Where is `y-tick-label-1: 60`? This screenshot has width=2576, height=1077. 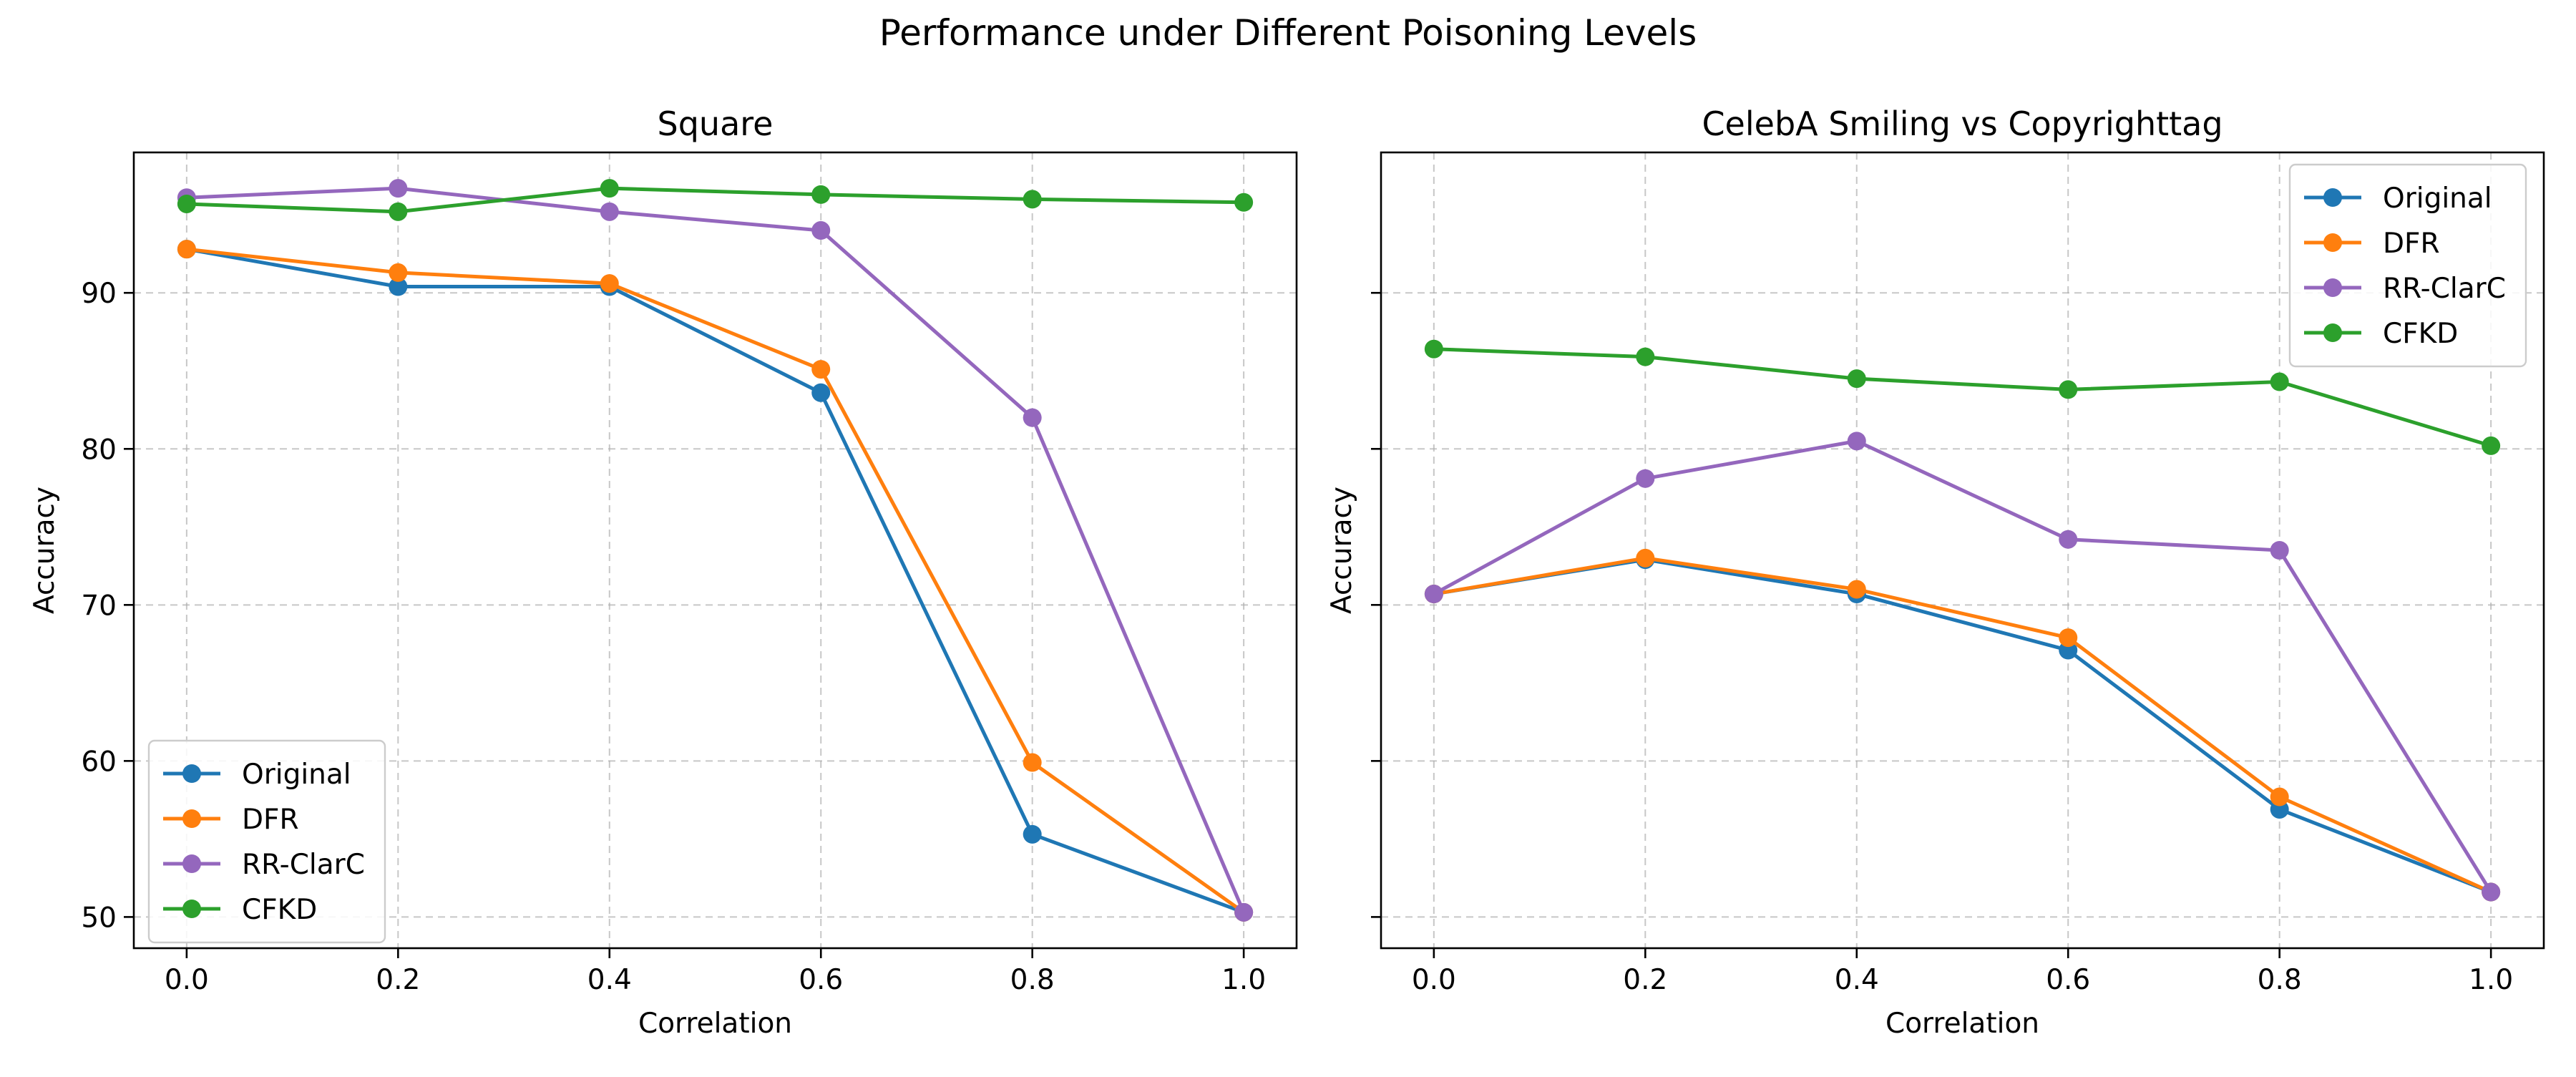
y-tick-label-1: 60 is located at coordinates (99, 762).